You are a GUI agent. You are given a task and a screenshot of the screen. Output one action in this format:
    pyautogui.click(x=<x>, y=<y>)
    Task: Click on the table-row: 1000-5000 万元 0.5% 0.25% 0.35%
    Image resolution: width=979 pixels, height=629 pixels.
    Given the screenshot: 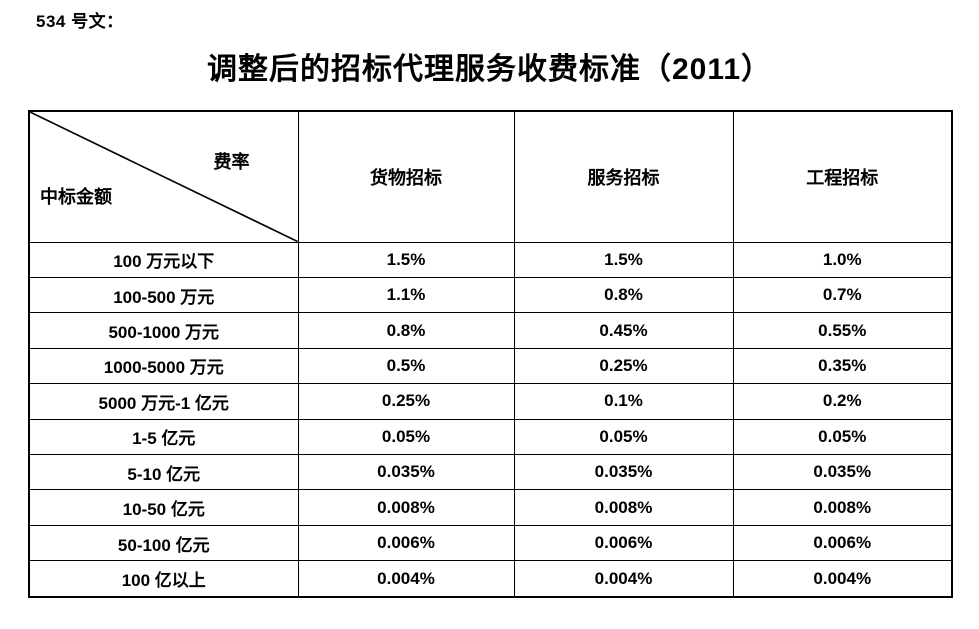 What is the action you would take?
    pyautogui.click(x=490, y=366)
    